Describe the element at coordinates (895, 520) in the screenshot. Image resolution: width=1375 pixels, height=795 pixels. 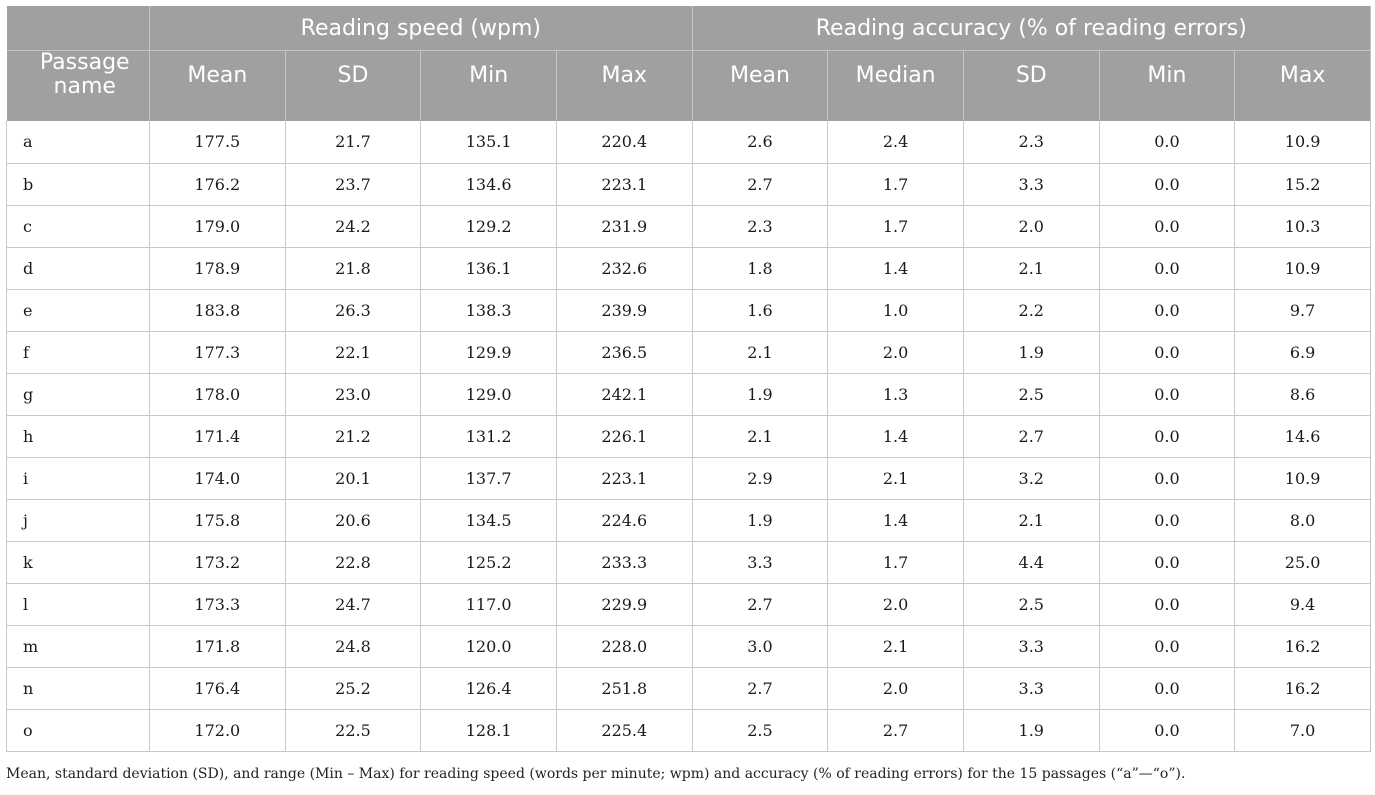
I see `cell-accuracy-median: 1.4` at that location.